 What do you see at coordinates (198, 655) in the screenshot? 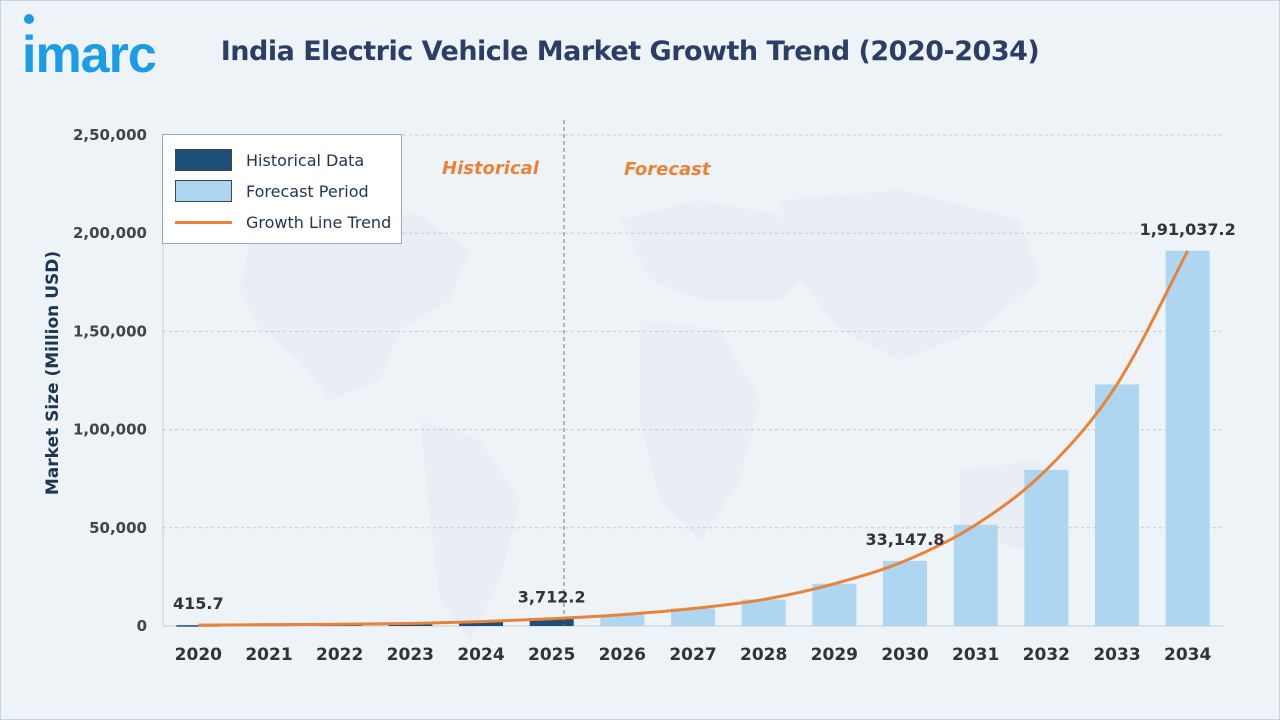
I see `x-tick-label: 2020` at bounding box center [198, 655].